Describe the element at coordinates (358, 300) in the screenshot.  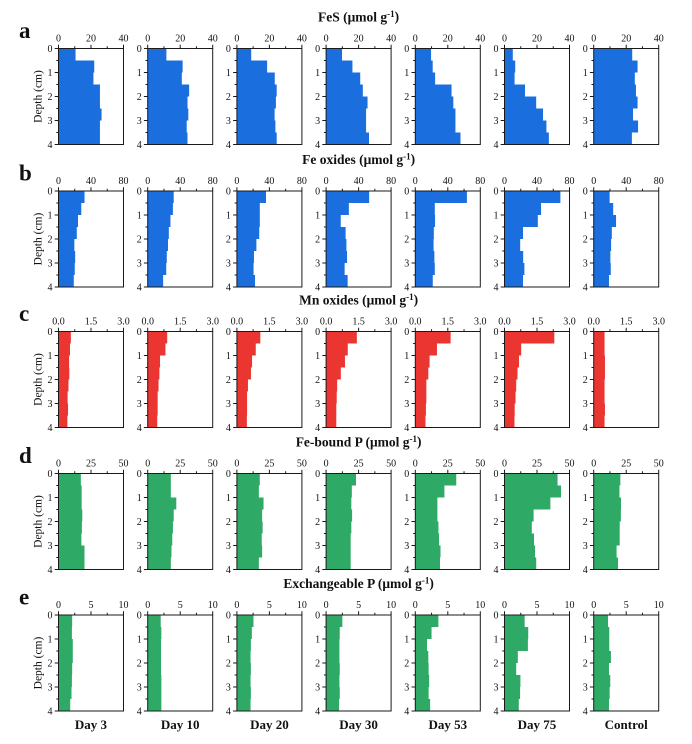
I see `svg-text: Mn oxides (μmol g-1)` at that location.